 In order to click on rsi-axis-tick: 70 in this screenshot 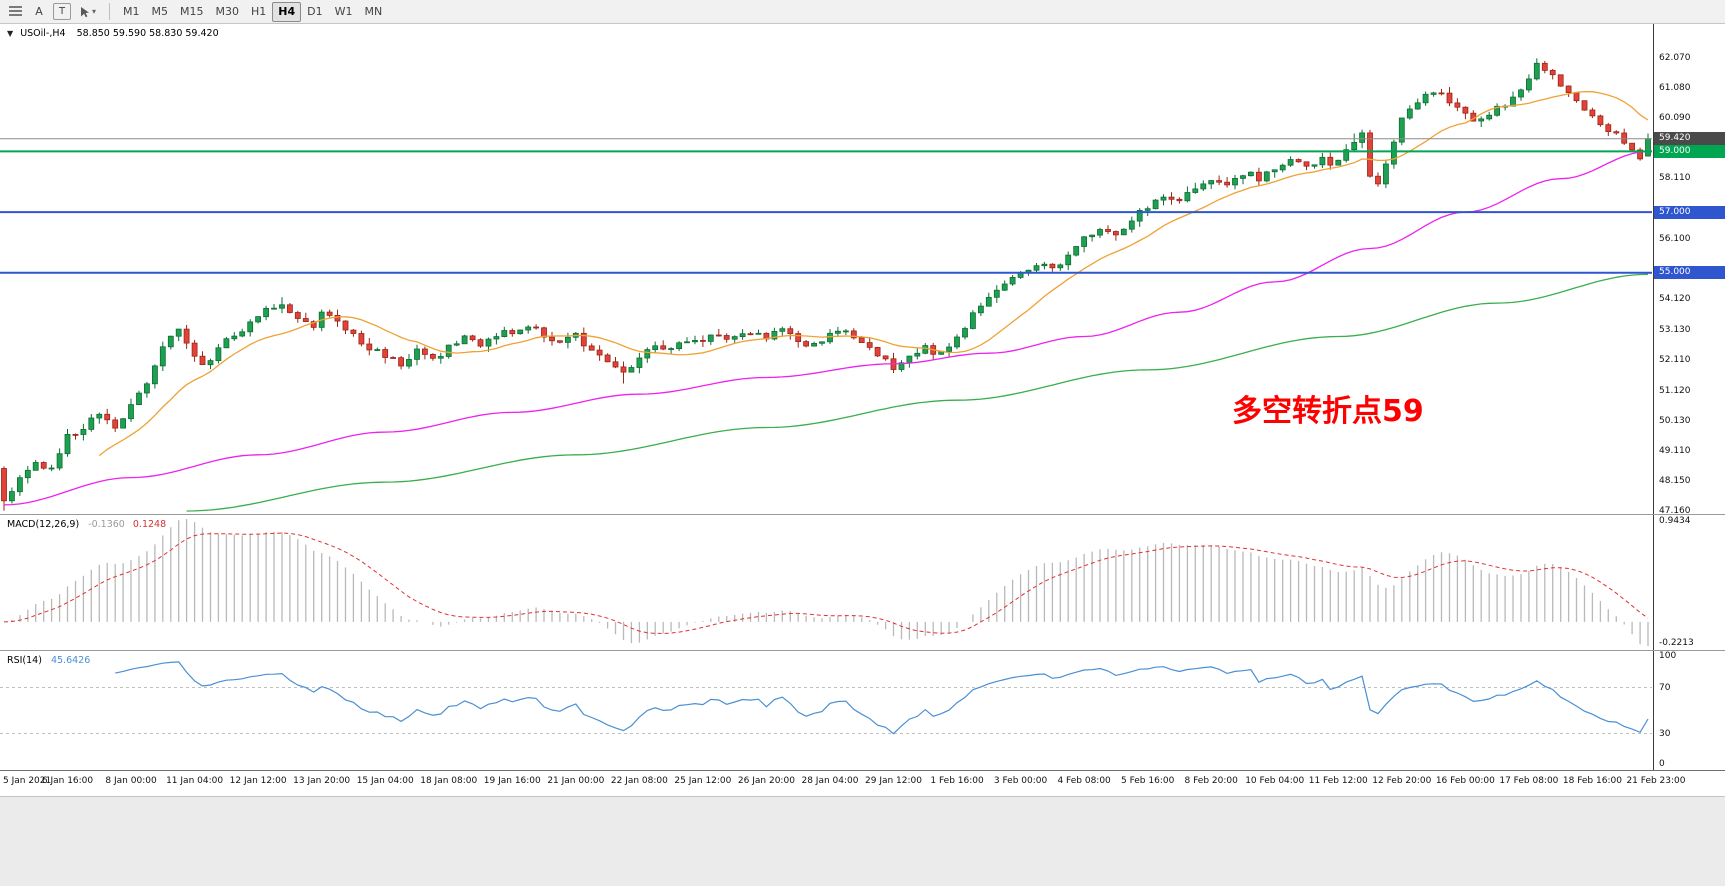, I will do `click(1665, 687)`.